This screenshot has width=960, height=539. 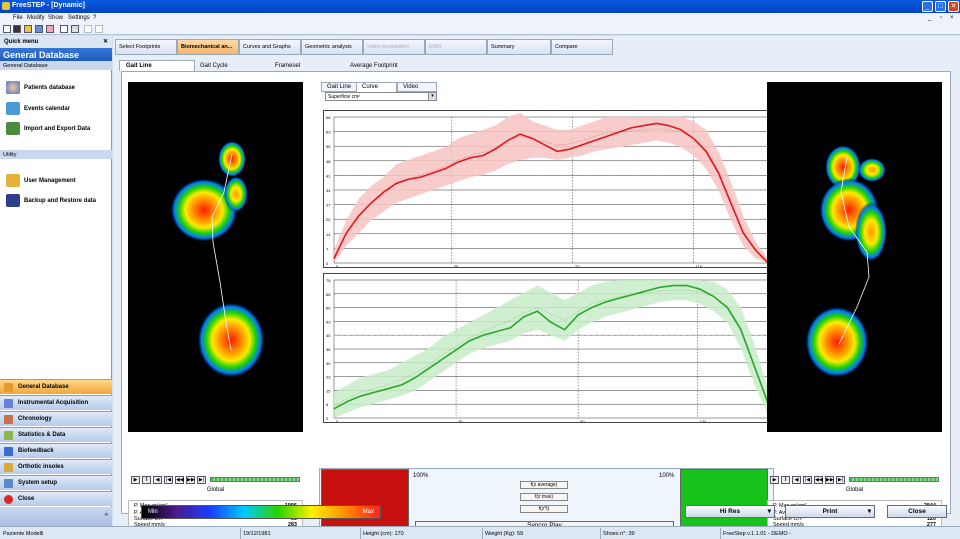 What do you see at coordinates (288, 66) in the screenshot?
I see `subtab-frameset: Frameset` at bounding box center [288, 66].